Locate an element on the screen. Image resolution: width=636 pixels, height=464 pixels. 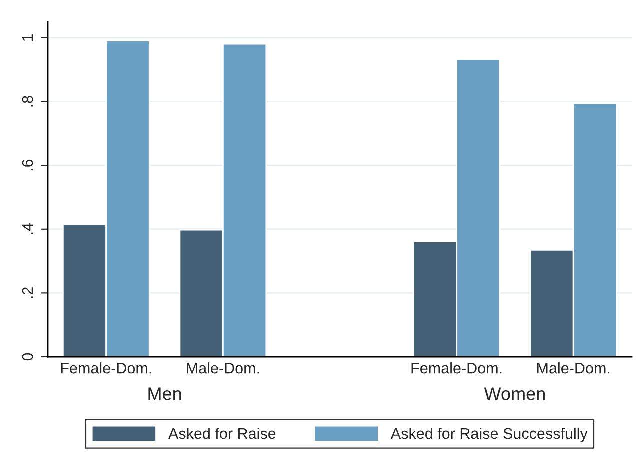
text: Women is located at coordinates (514, 394).